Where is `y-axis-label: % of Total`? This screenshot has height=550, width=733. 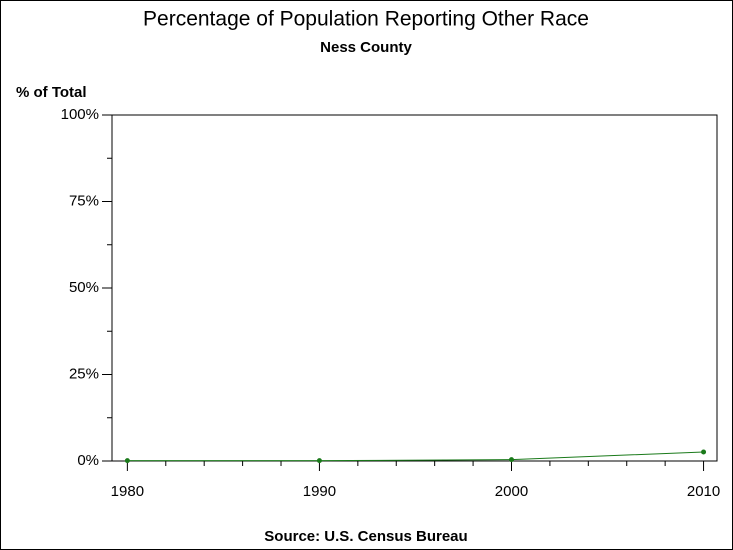 y-axis-label: % of Total is located at coordinates (51, 92).